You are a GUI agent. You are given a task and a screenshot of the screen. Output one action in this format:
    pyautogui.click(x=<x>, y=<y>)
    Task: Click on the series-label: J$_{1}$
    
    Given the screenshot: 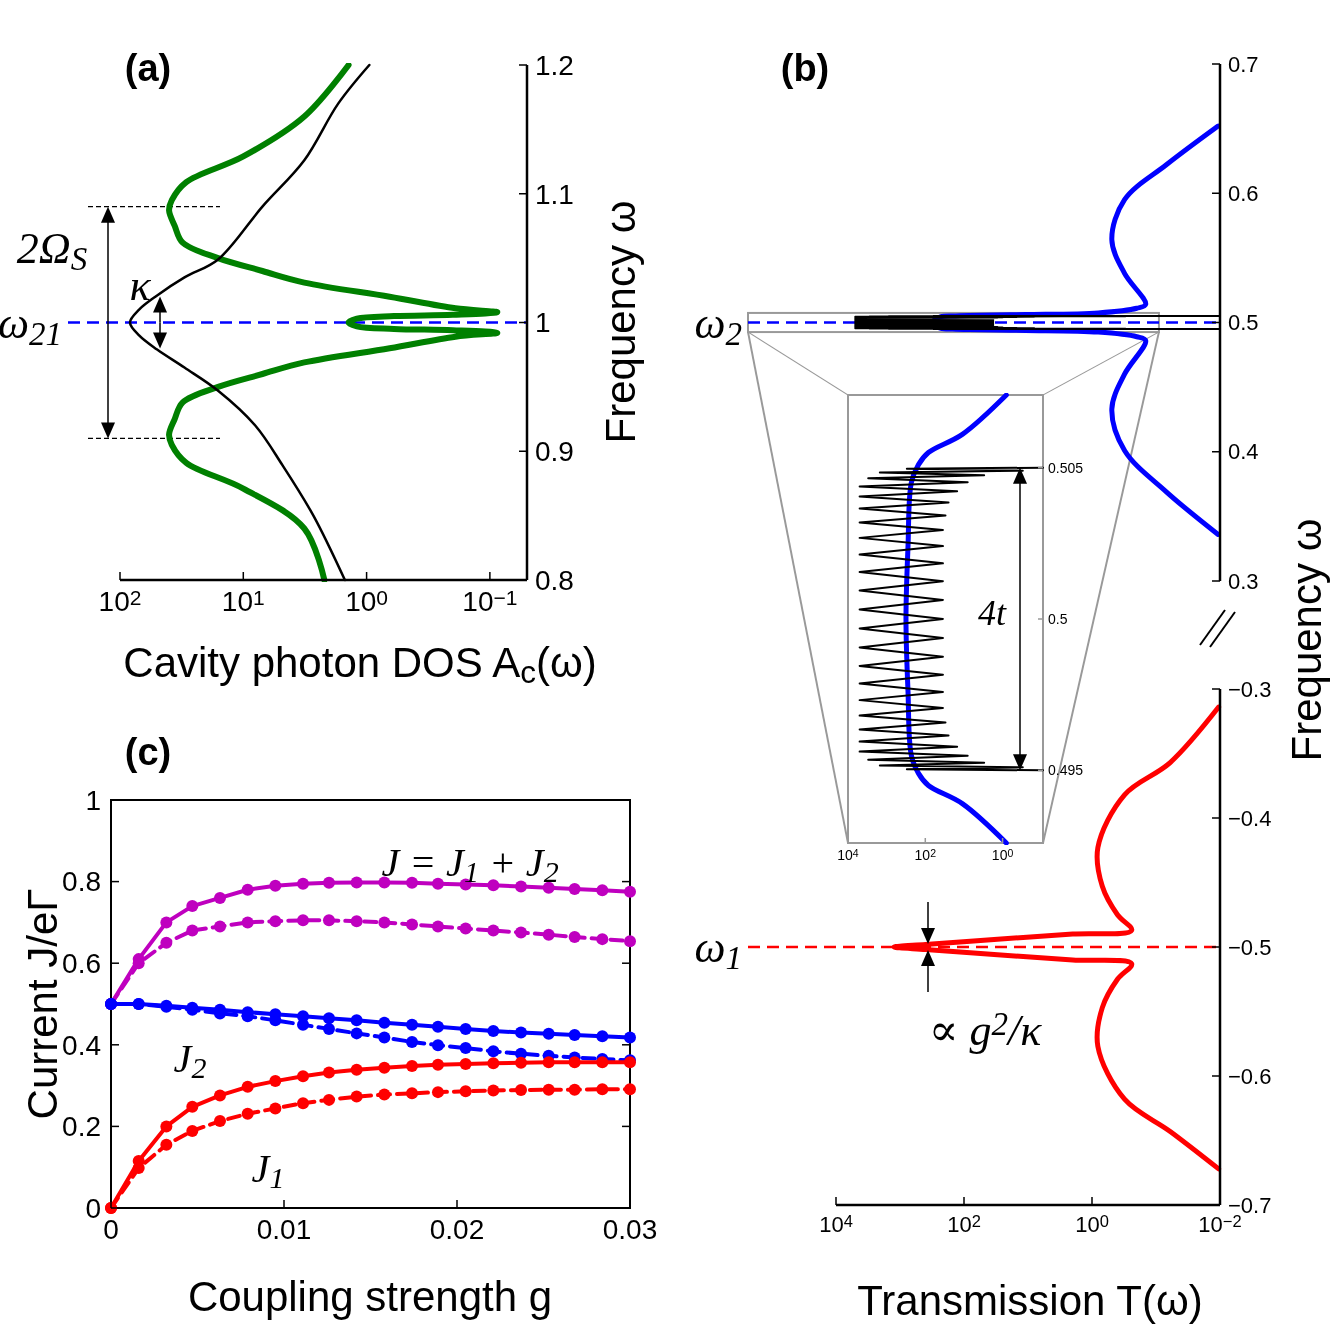 What is the action you would take?
    pyautogui.click(x=268, y=1170)
    